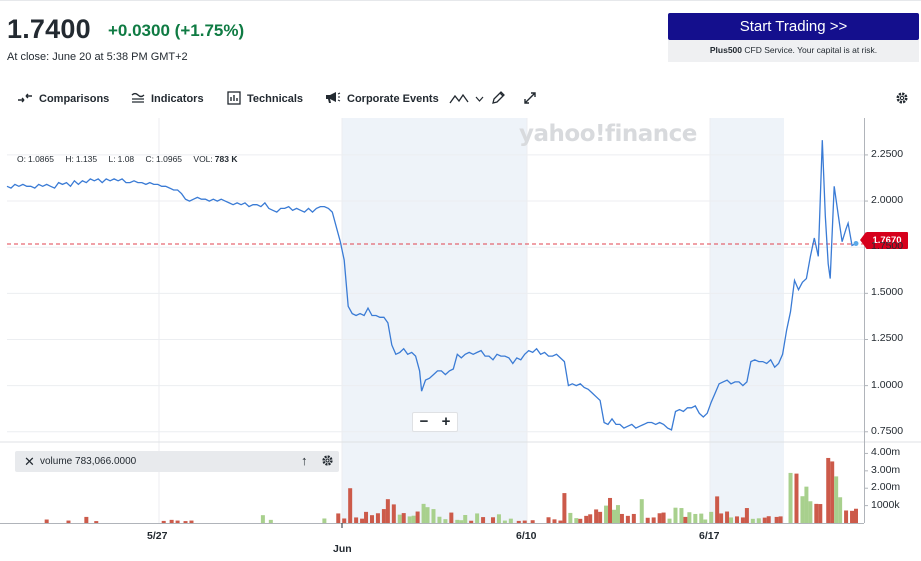 This screenshot has width=921, height=561. What do you see at coordinates (446, 421) in the screenshot?
I see `zoom-in-button: +` at bounding box center [446, 421].